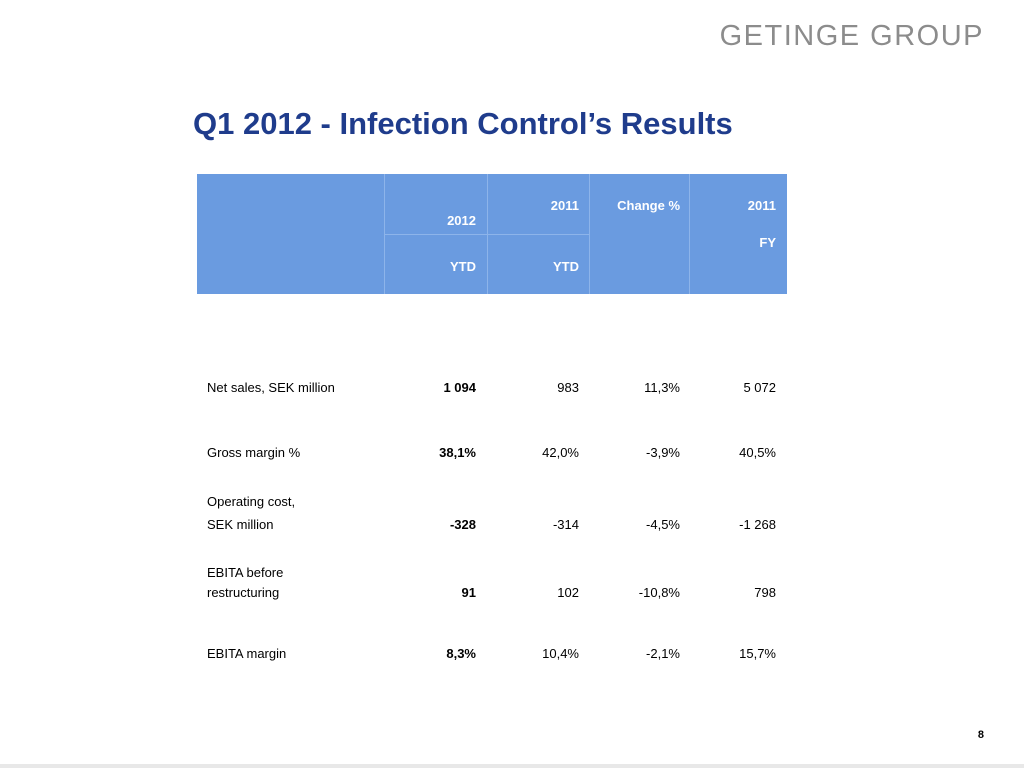  Describe the element at coordinates (560, 653) in the screenshot. I see `value-2011-ytd: 10,4%` at that location.